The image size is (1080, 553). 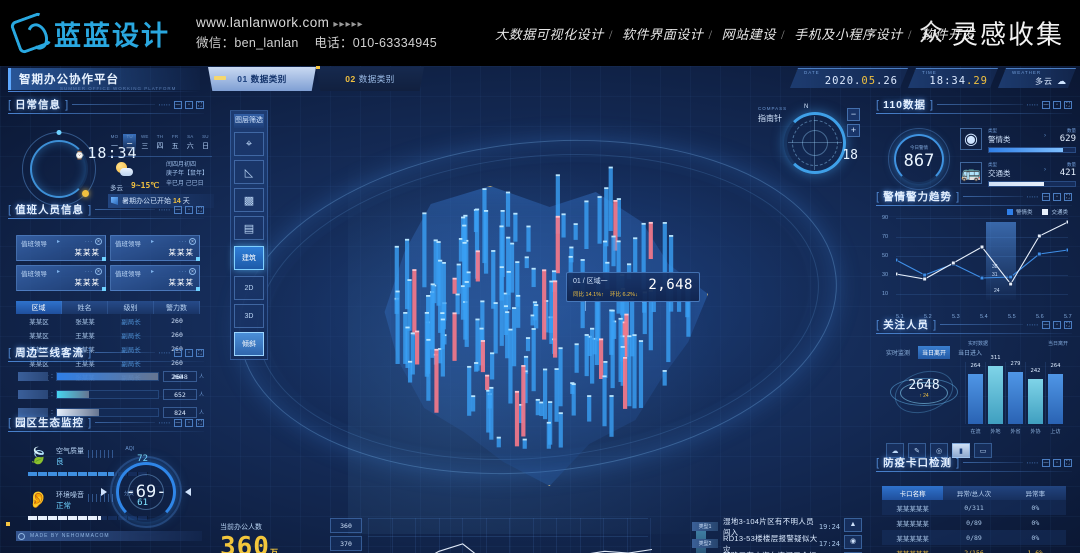 I want to click on layer-filter-toolbar: 图层筛选 ⌖ ◺ ▩ ▤ 建筑 2D 3D 倾斜, so click(x=249, y=235).